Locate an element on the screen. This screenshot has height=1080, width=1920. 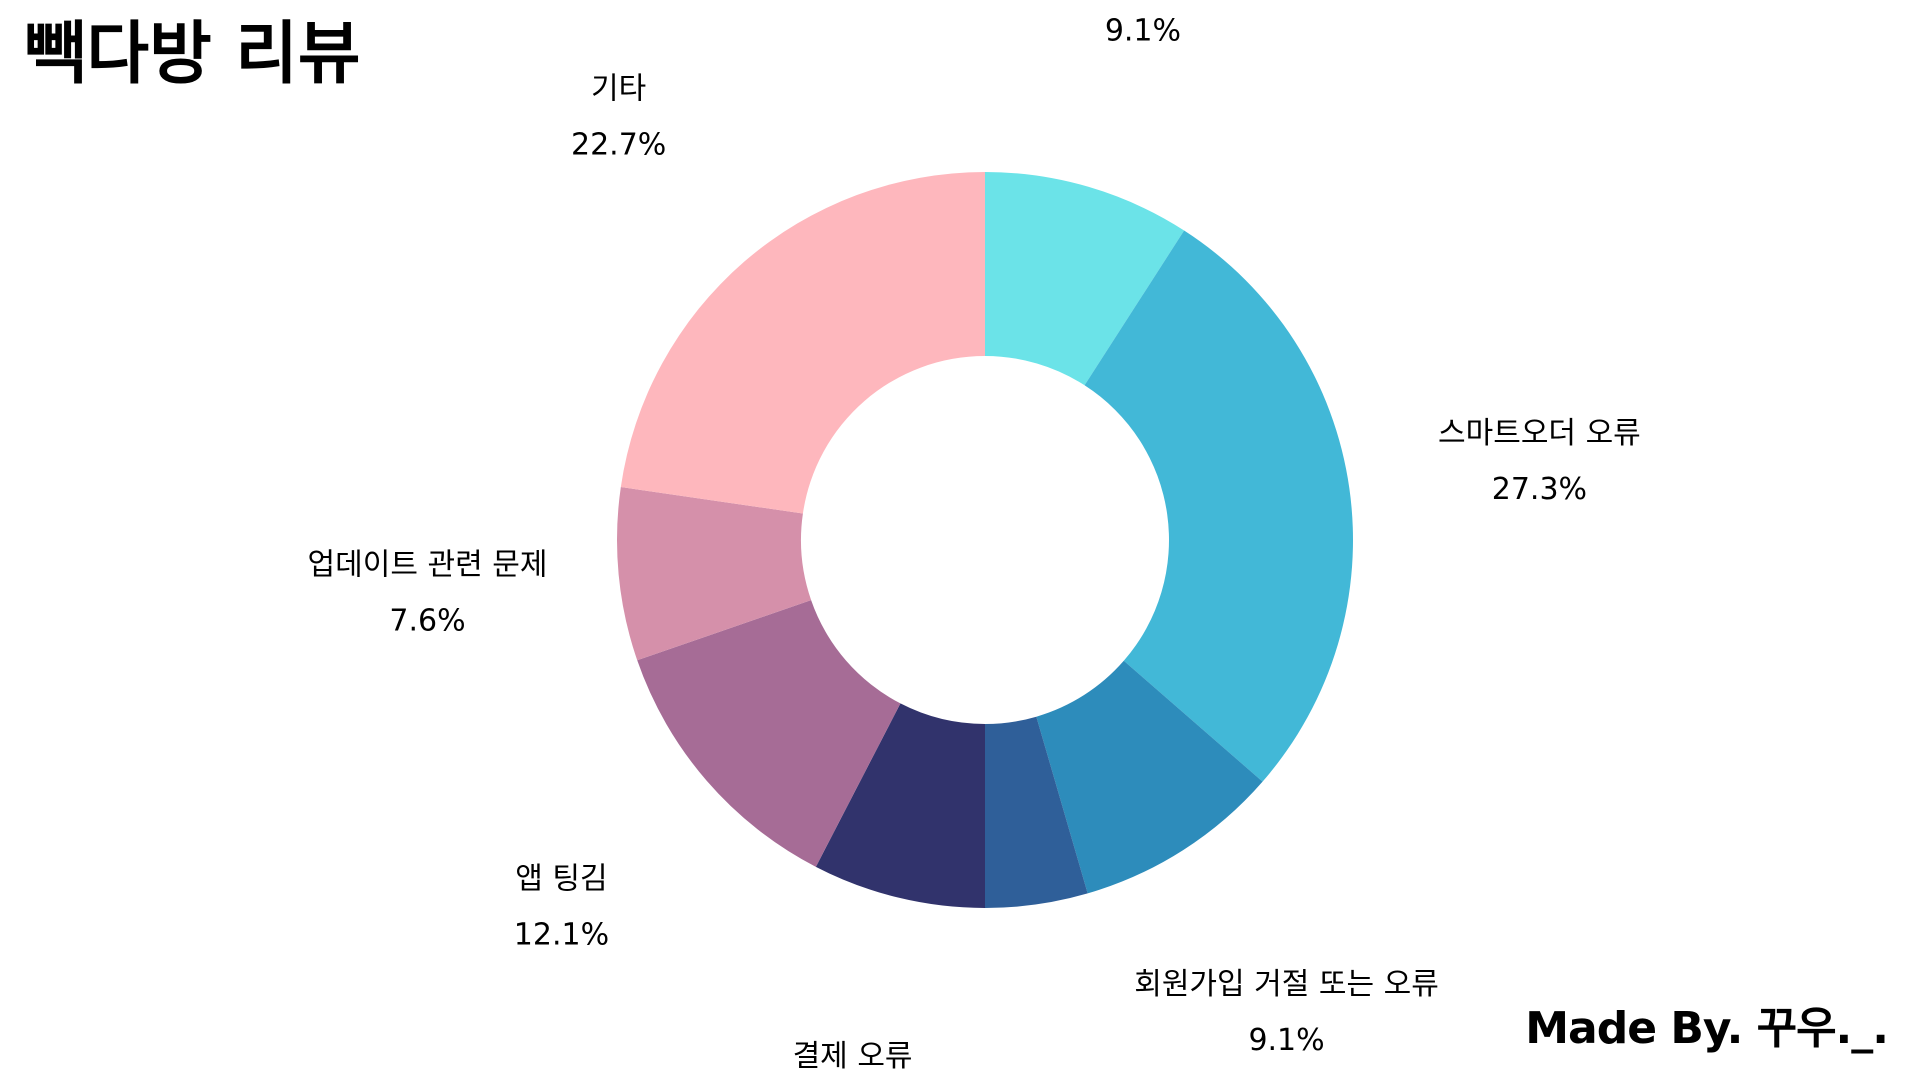
slice-label-6: 업데이트 관련 문제 is located at coordinates (428, 565).